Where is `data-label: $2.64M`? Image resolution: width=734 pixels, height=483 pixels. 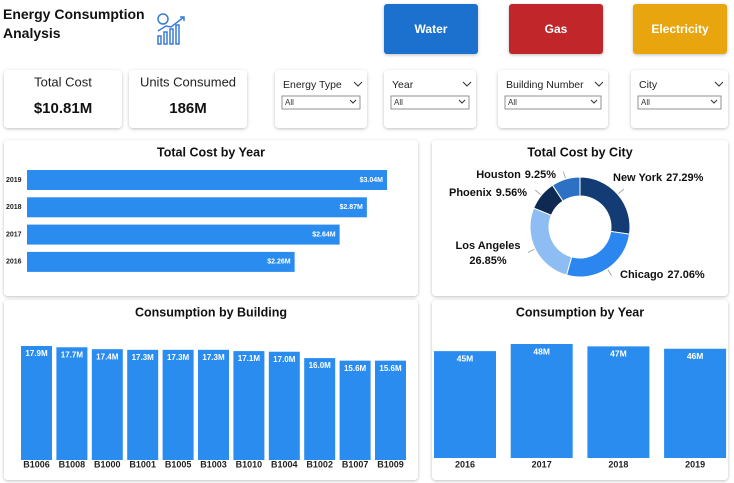 data-label: $2.64M is located at coordinates (324, 234).